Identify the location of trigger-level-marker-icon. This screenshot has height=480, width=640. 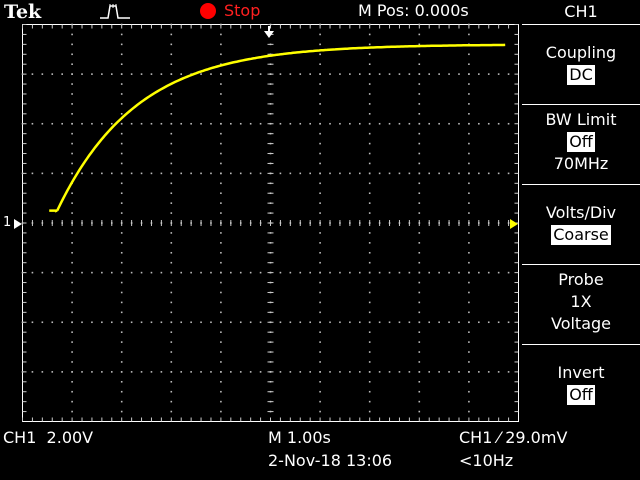
(514, 224).